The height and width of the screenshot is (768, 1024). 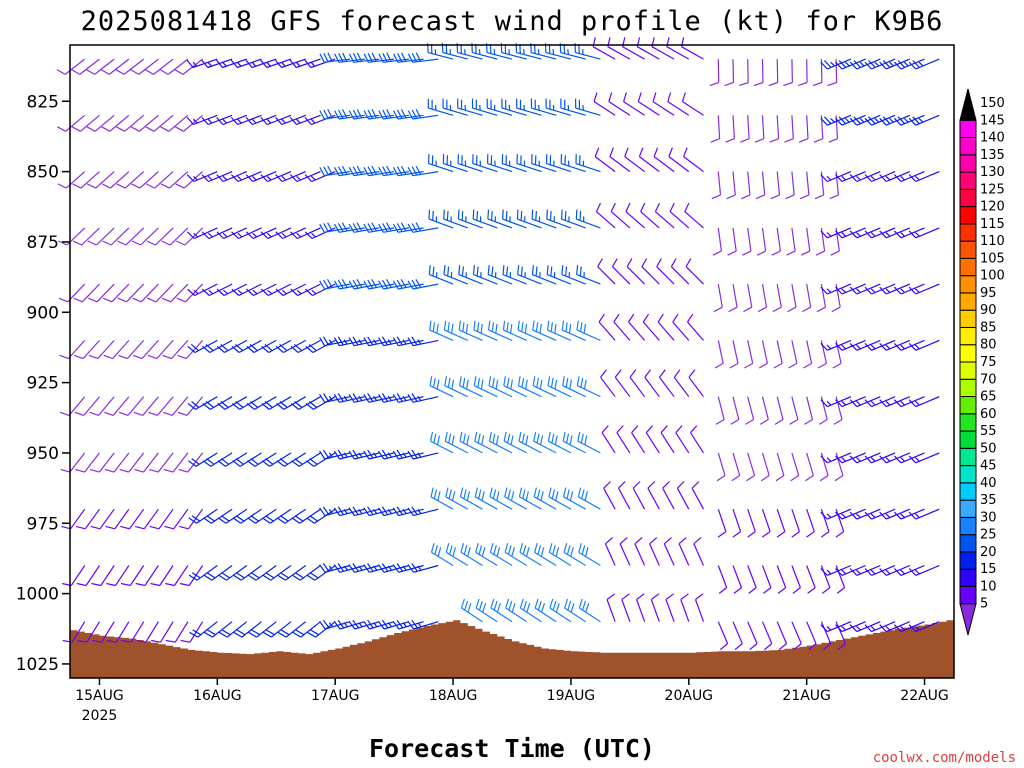 I want to click on colorbar-label: 95, so click(x=988, y=293).